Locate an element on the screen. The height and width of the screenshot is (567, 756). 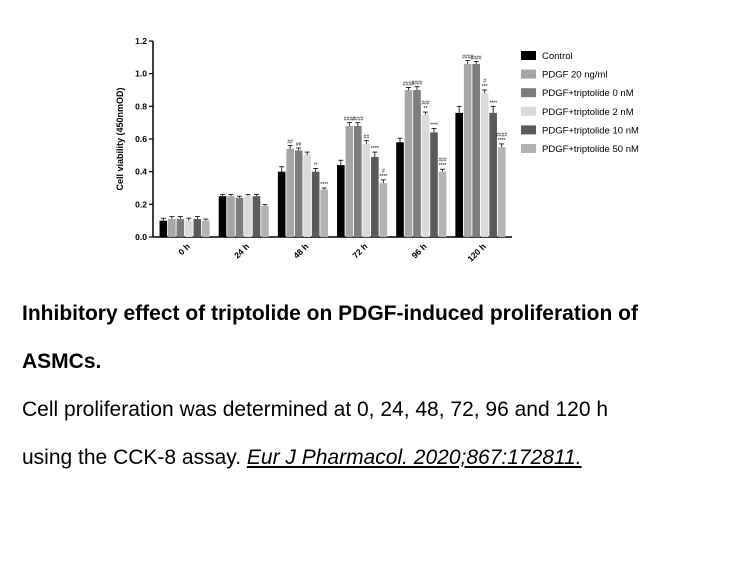
y-tick-label: 0.6 is located at coordinates (141, 139).